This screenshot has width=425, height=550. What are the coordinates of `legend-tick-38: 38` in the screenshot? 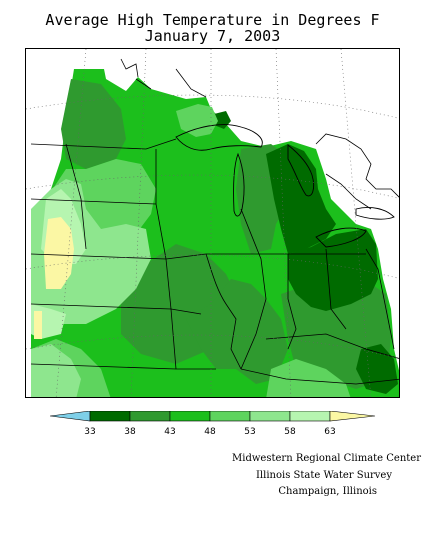 It's located at (130, 432).